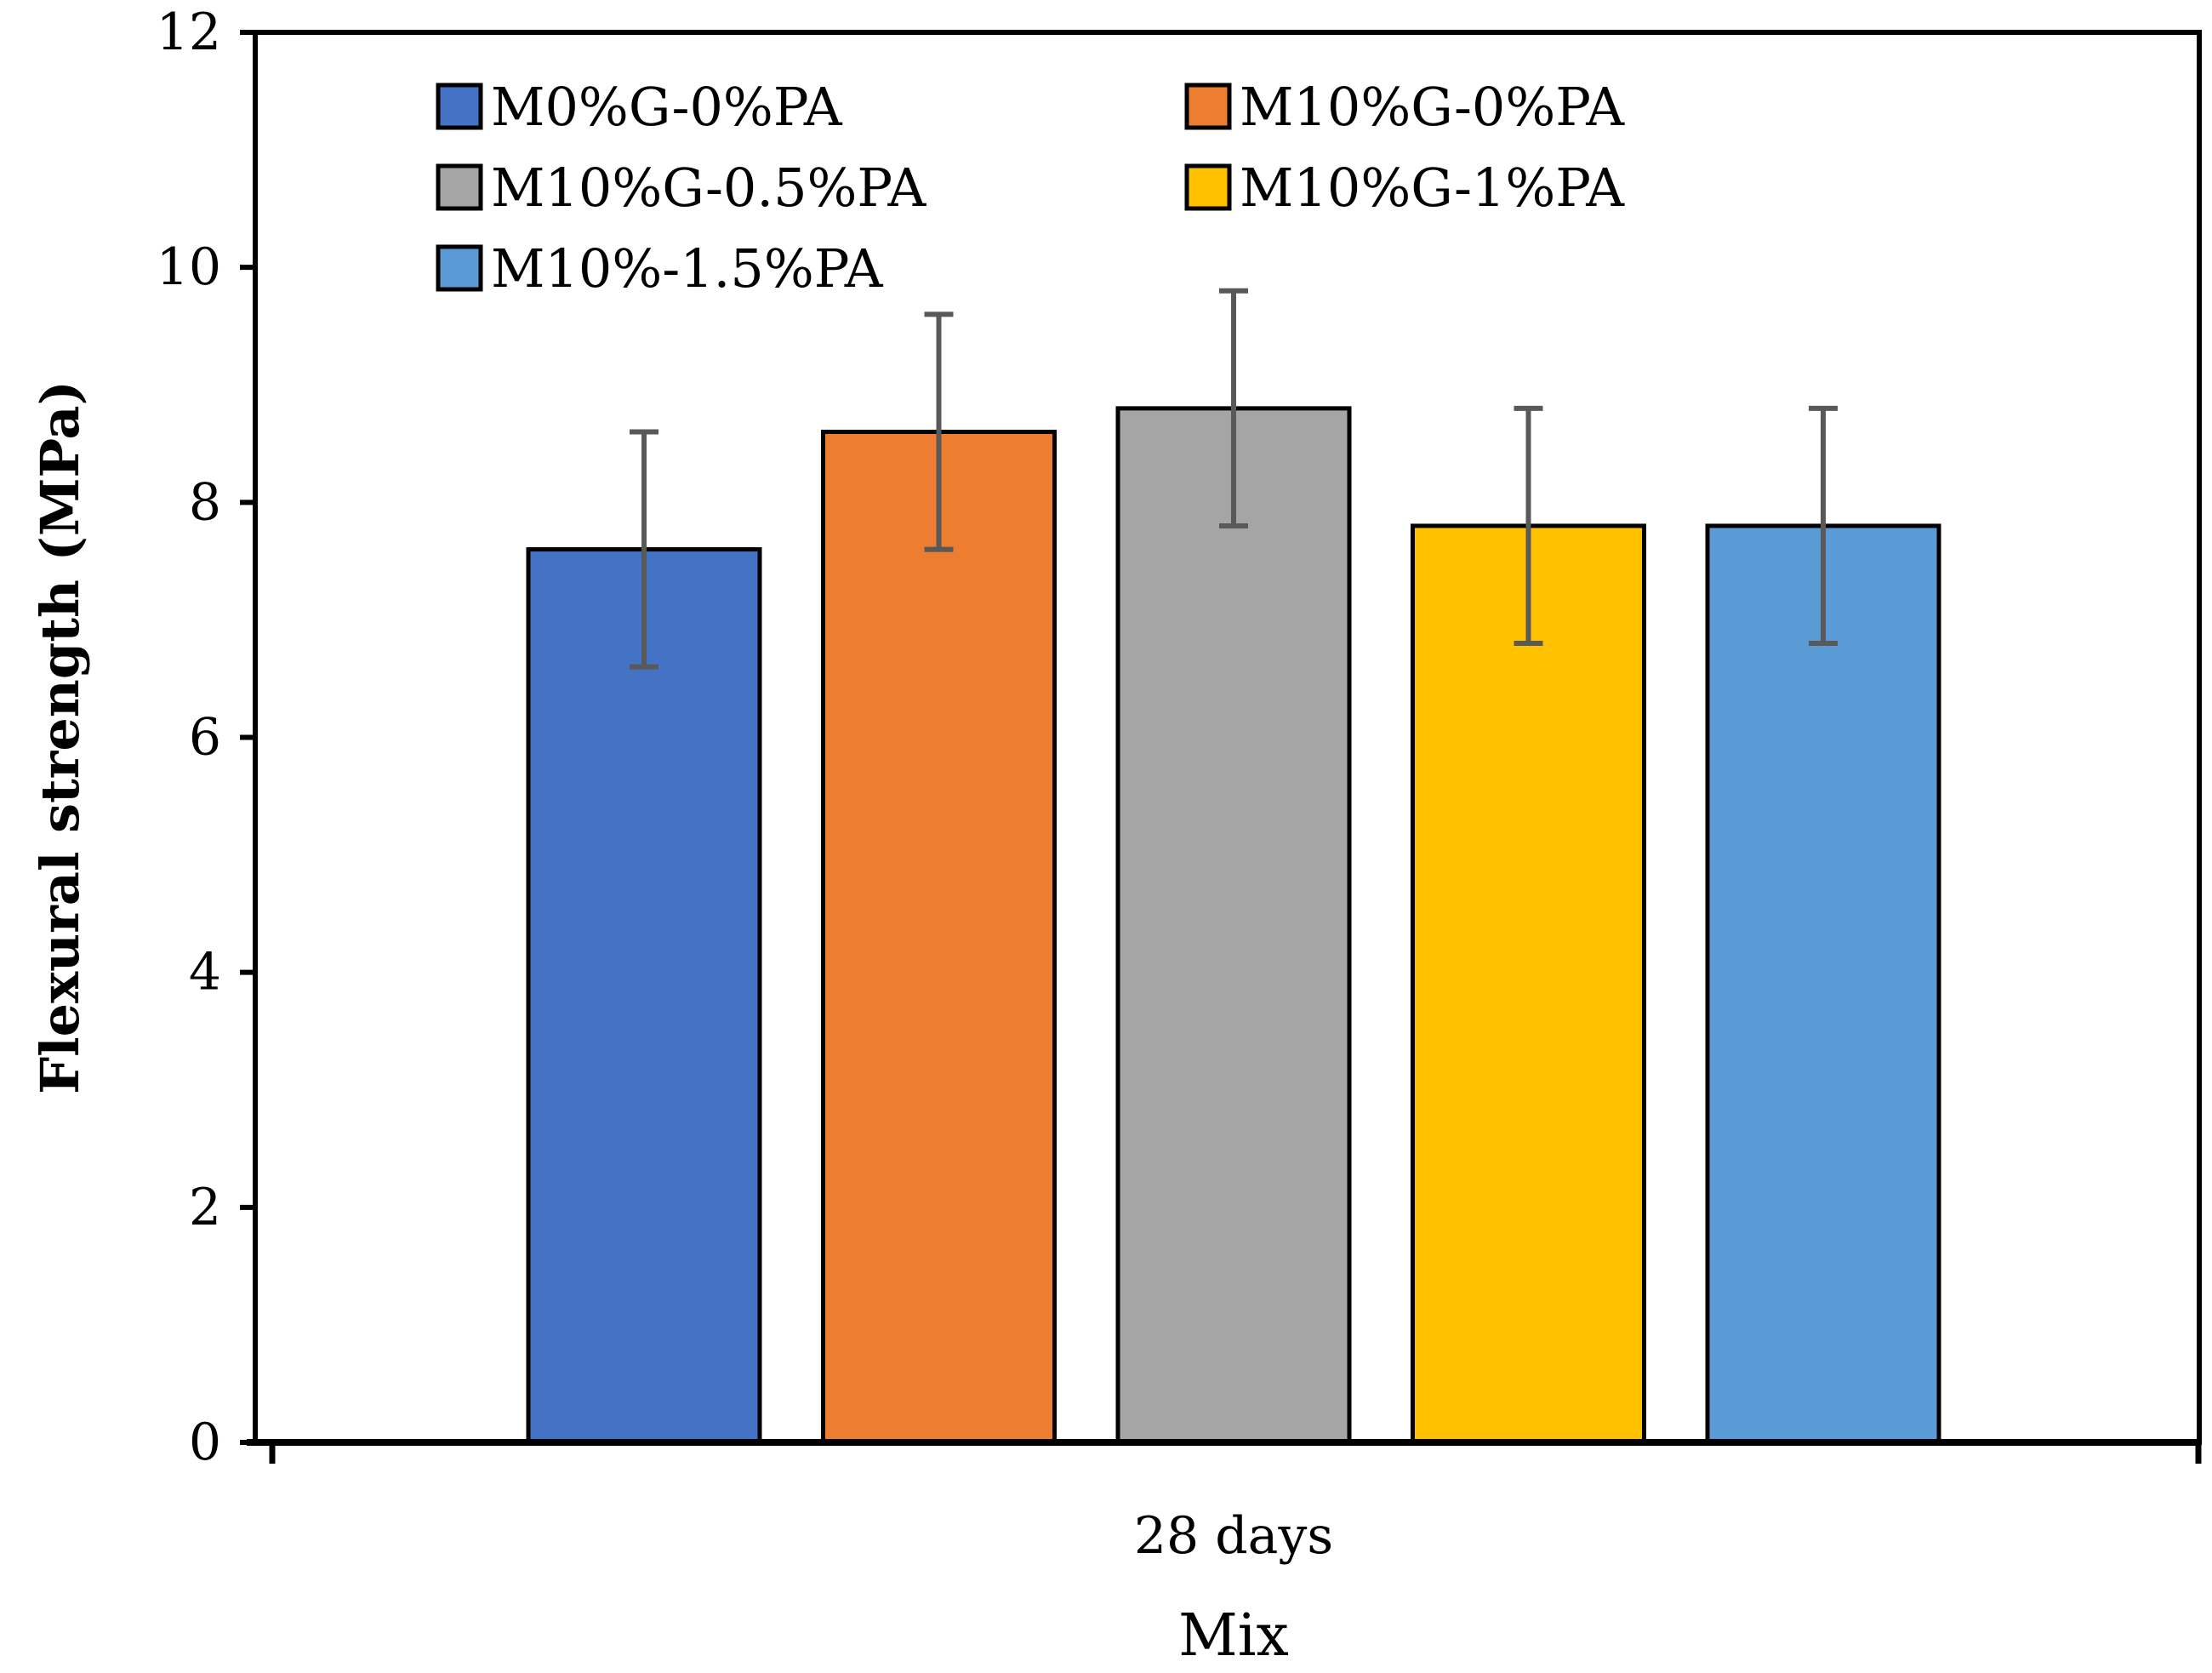  Describe the element at coordinates (189, 32) in the screenshot. I see `y-tick-label: 12` at that location.